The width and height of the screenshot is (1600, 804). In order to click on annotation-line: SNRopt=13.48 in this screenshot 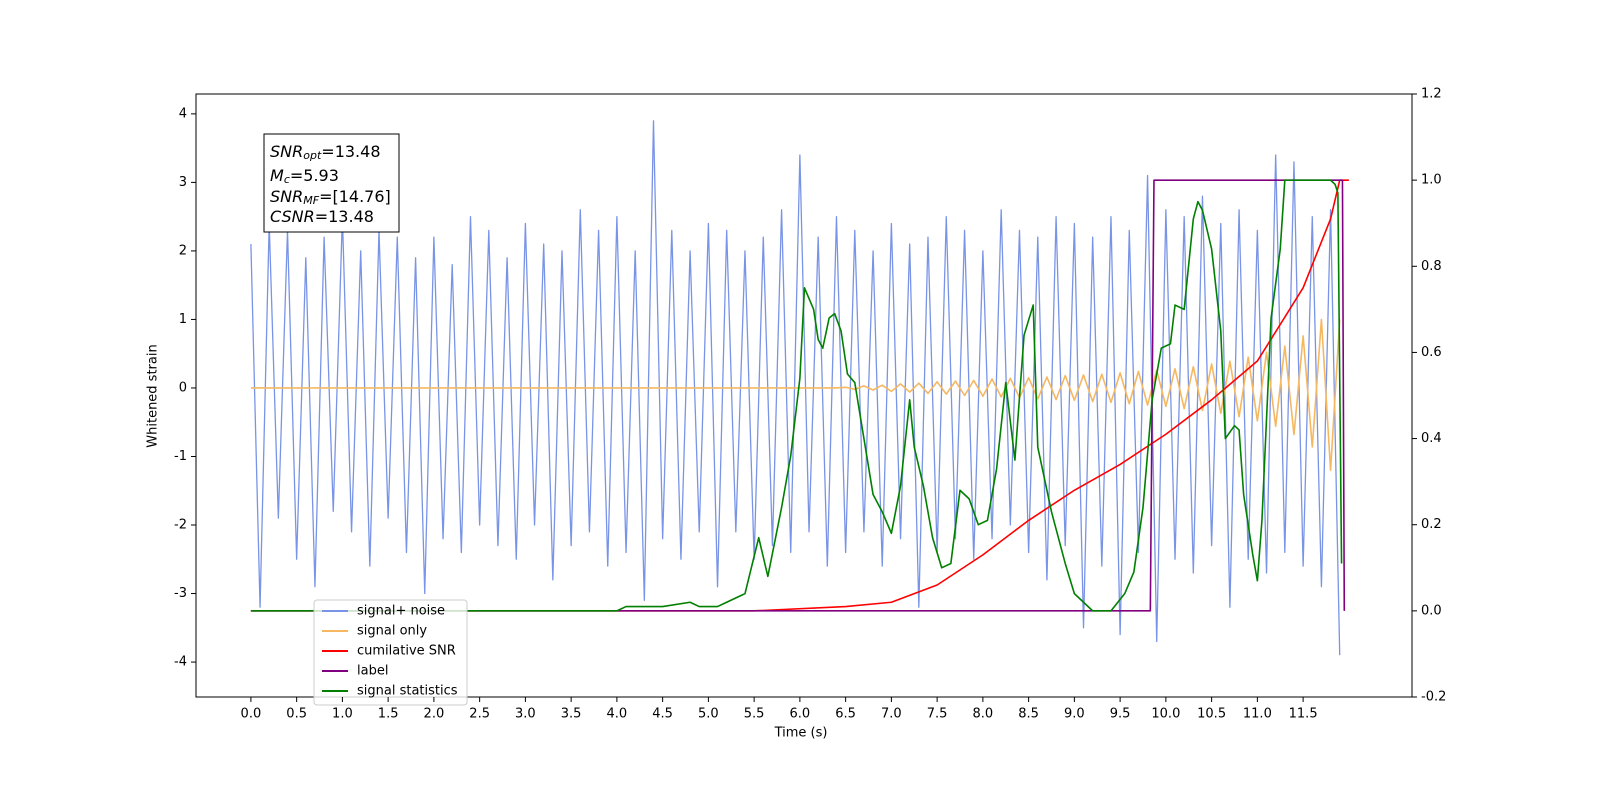, I will do `click(325, 152)`.